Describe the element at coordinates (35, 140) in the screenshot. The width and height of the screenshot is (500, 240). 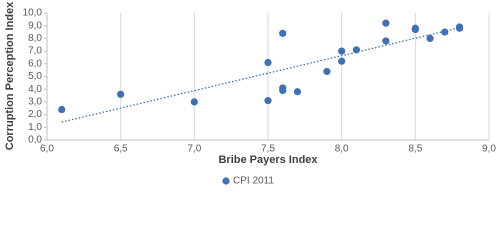
I see `y-tick-label: 0,0` at that location.